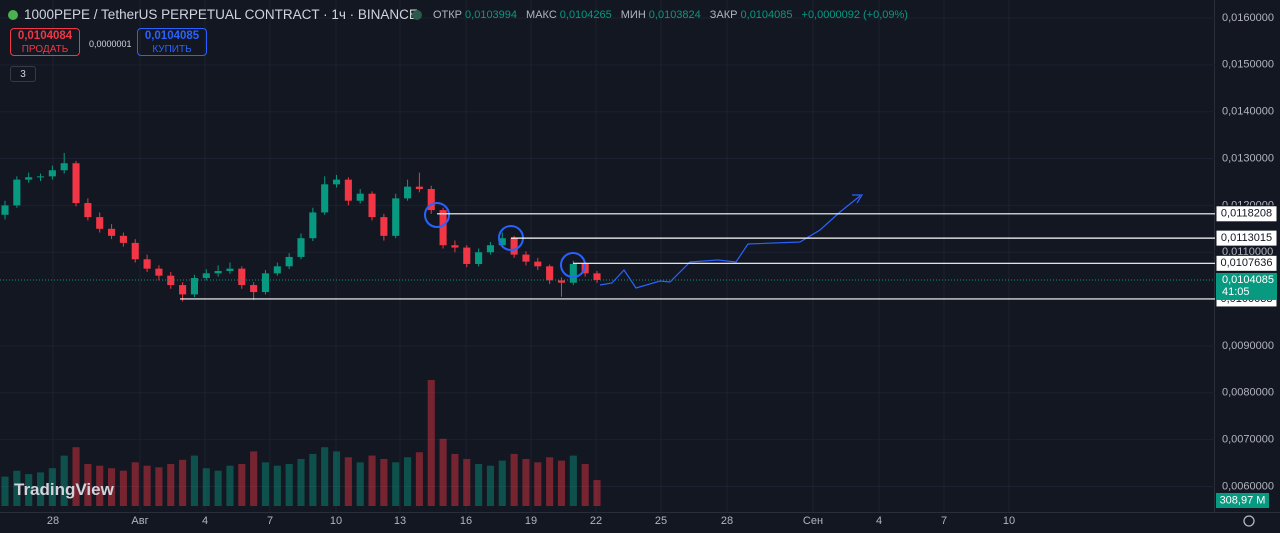  What do you see at coordinates (23, 74) in the screenshot?
I see `indicators-toggle: 3` at bounding box center [23, 74].